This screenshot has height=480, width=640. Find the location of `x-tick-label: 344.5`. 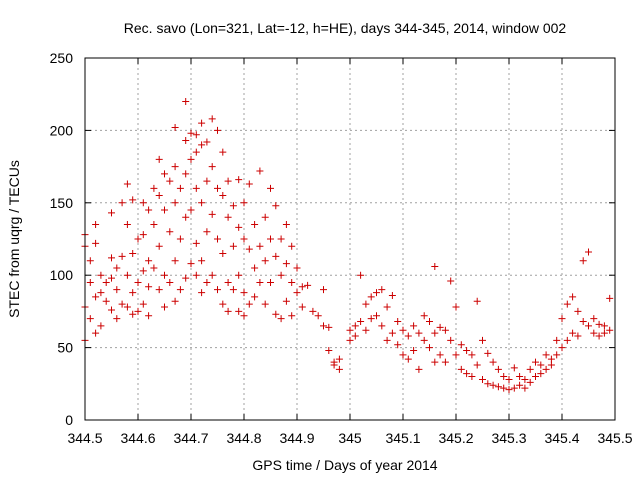

x-tick-label: 344.5 is located at coordinates (84, 438).